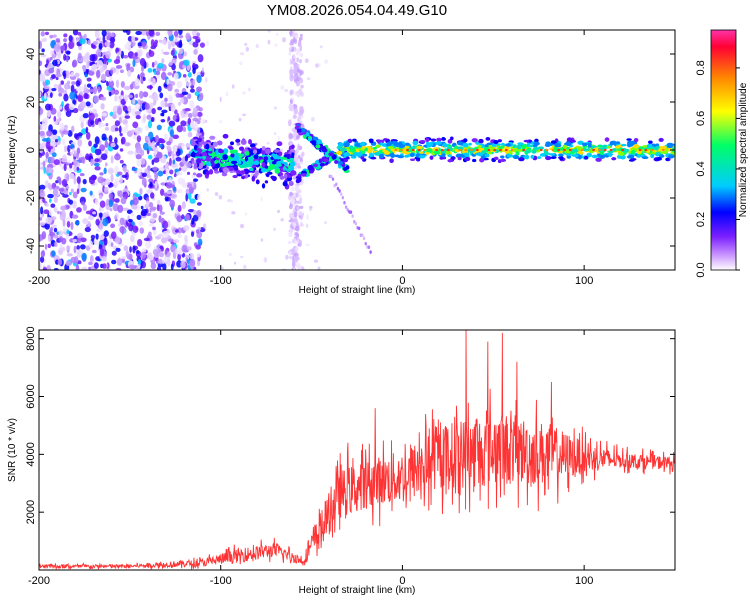 The height and width of the screenshot is (600, 750). I want to click on spectrogram-x-tick-label: -200, so click(39, 281).